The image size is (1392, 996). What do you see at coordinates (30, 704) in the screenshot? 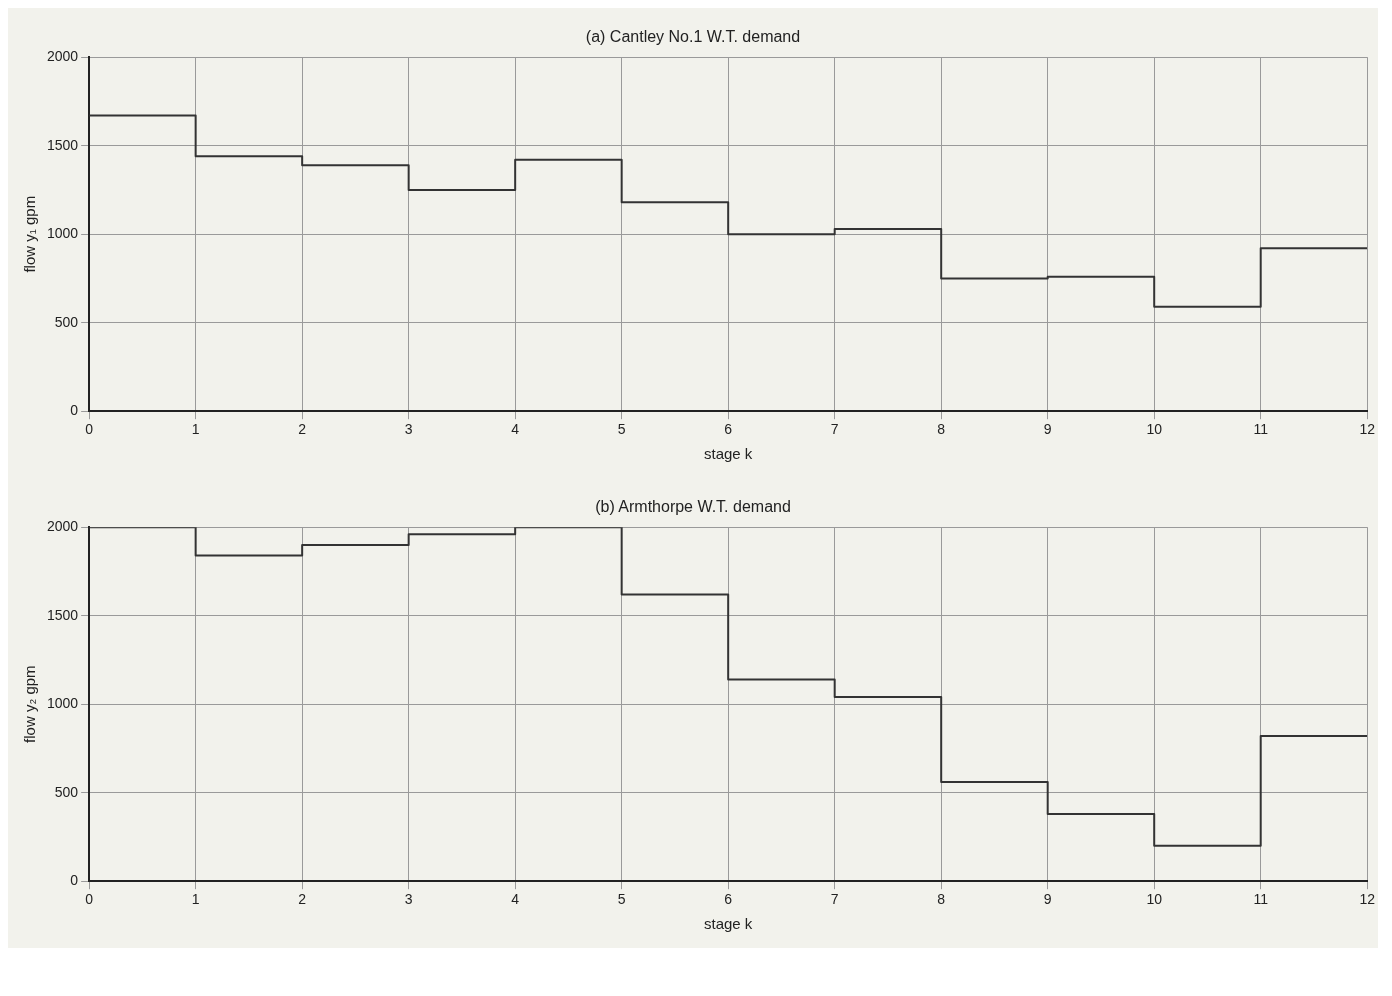
I see `y-axis-title: flow y₂ gpm` at bounding box center [30, 704].